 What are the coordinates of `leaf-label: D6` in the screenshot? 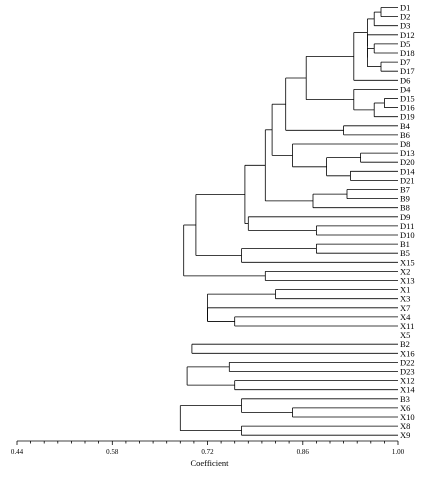 It's located at (405, 80).